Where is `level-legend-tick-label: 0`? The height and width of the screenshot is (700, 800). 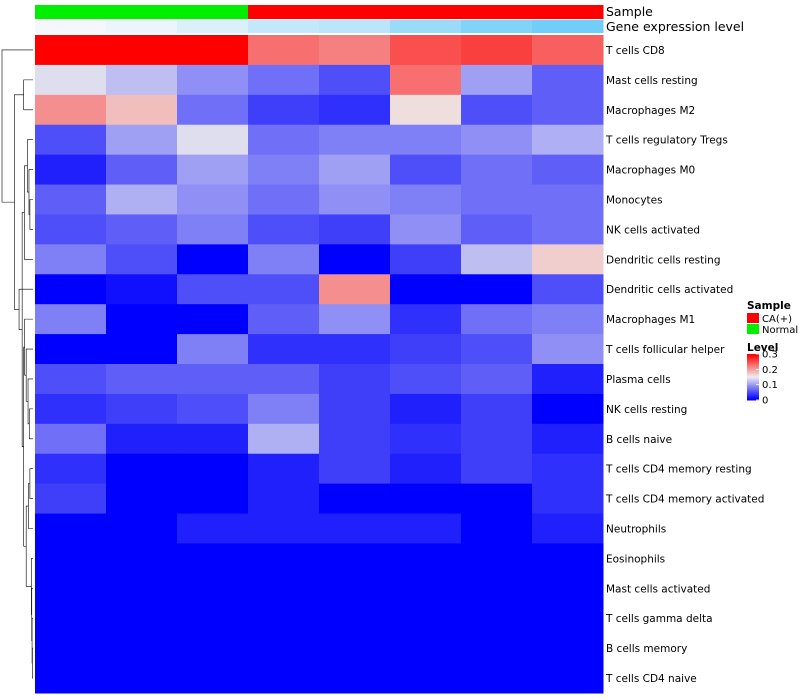 level-legend-tick-label: 0 is located at coordinates (765, 401).